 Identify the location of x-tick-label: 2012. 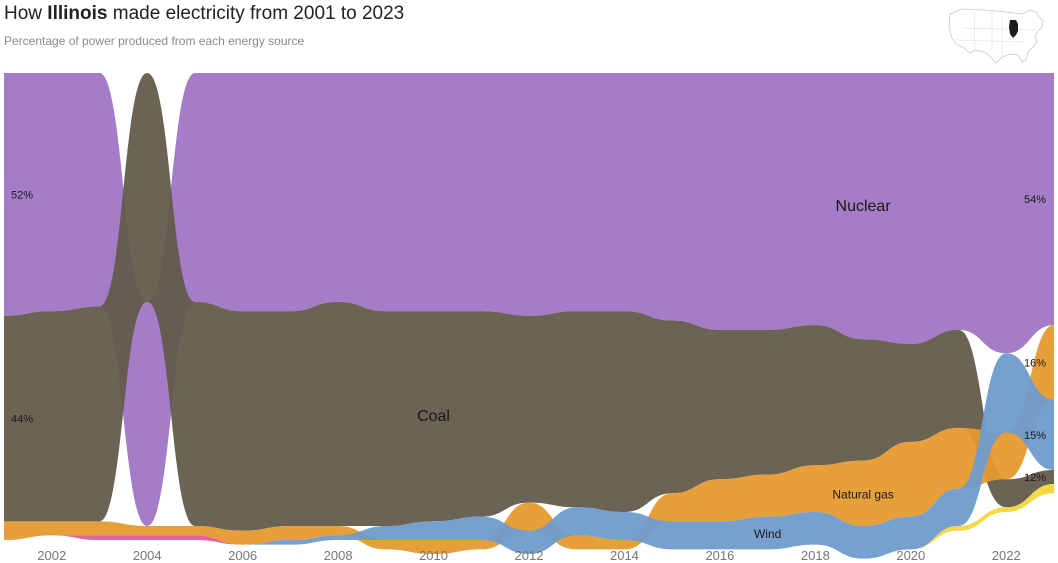
(529, 555).